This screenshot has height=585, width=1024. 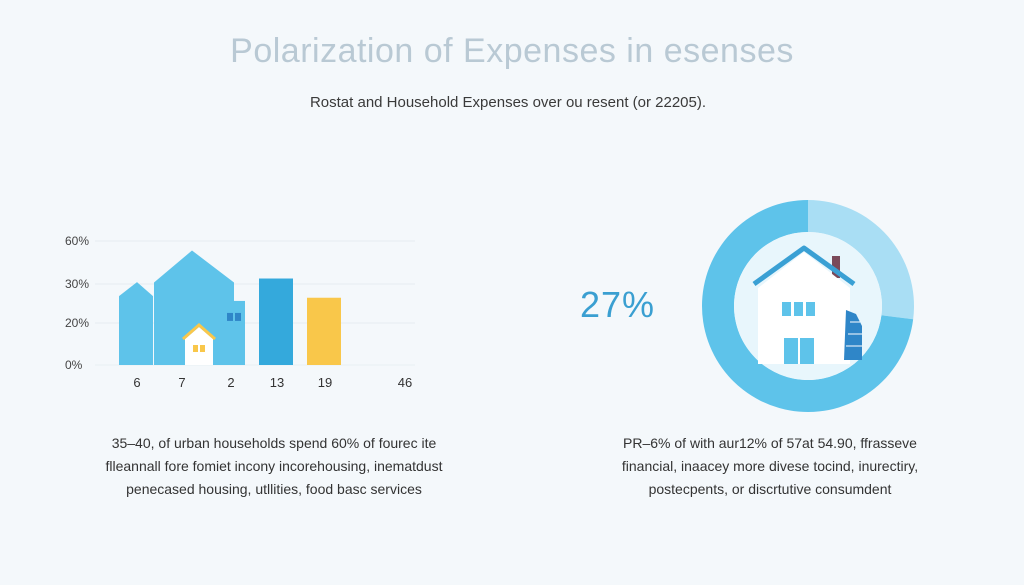 What do you see at coordinates (77, 241) in the screenshot?
I see `y-tick-label: 60%` at bounding box center [77, 241].